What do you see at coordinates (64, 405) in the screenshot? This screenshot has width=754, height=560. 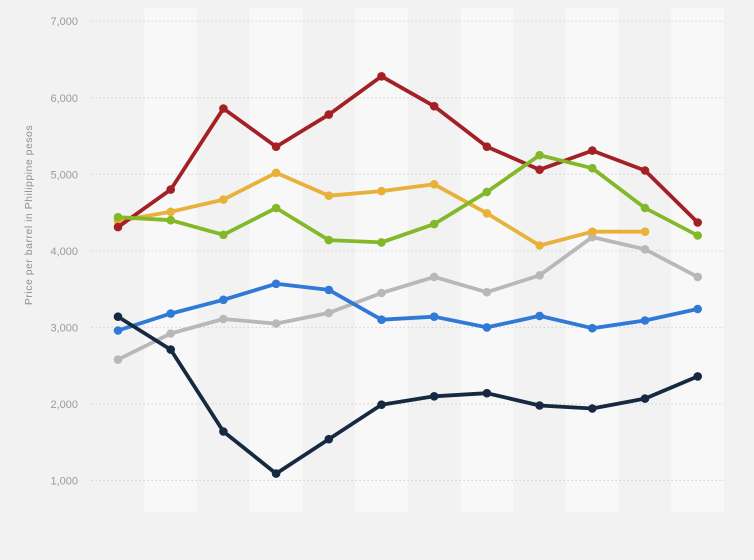 I see `y-tick-label: 2,000` at bounding box center [64, 405].